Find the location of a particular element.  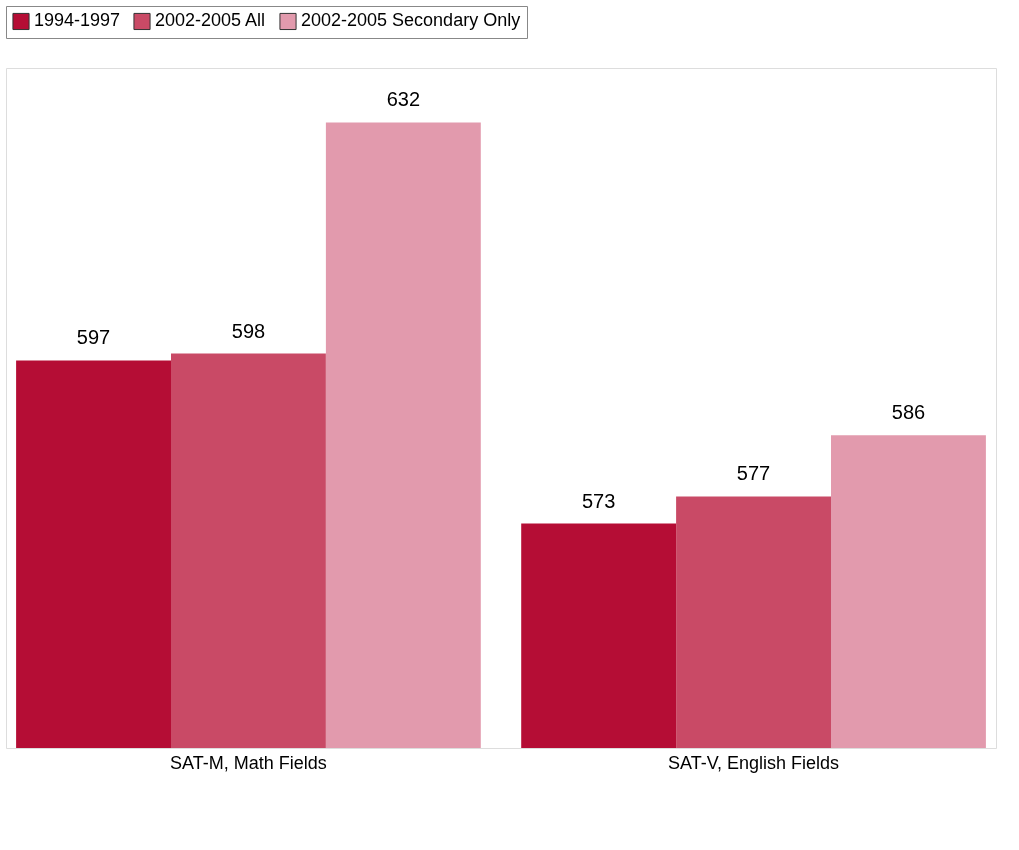

data-label: 632 is located at coordinates (403, 99).